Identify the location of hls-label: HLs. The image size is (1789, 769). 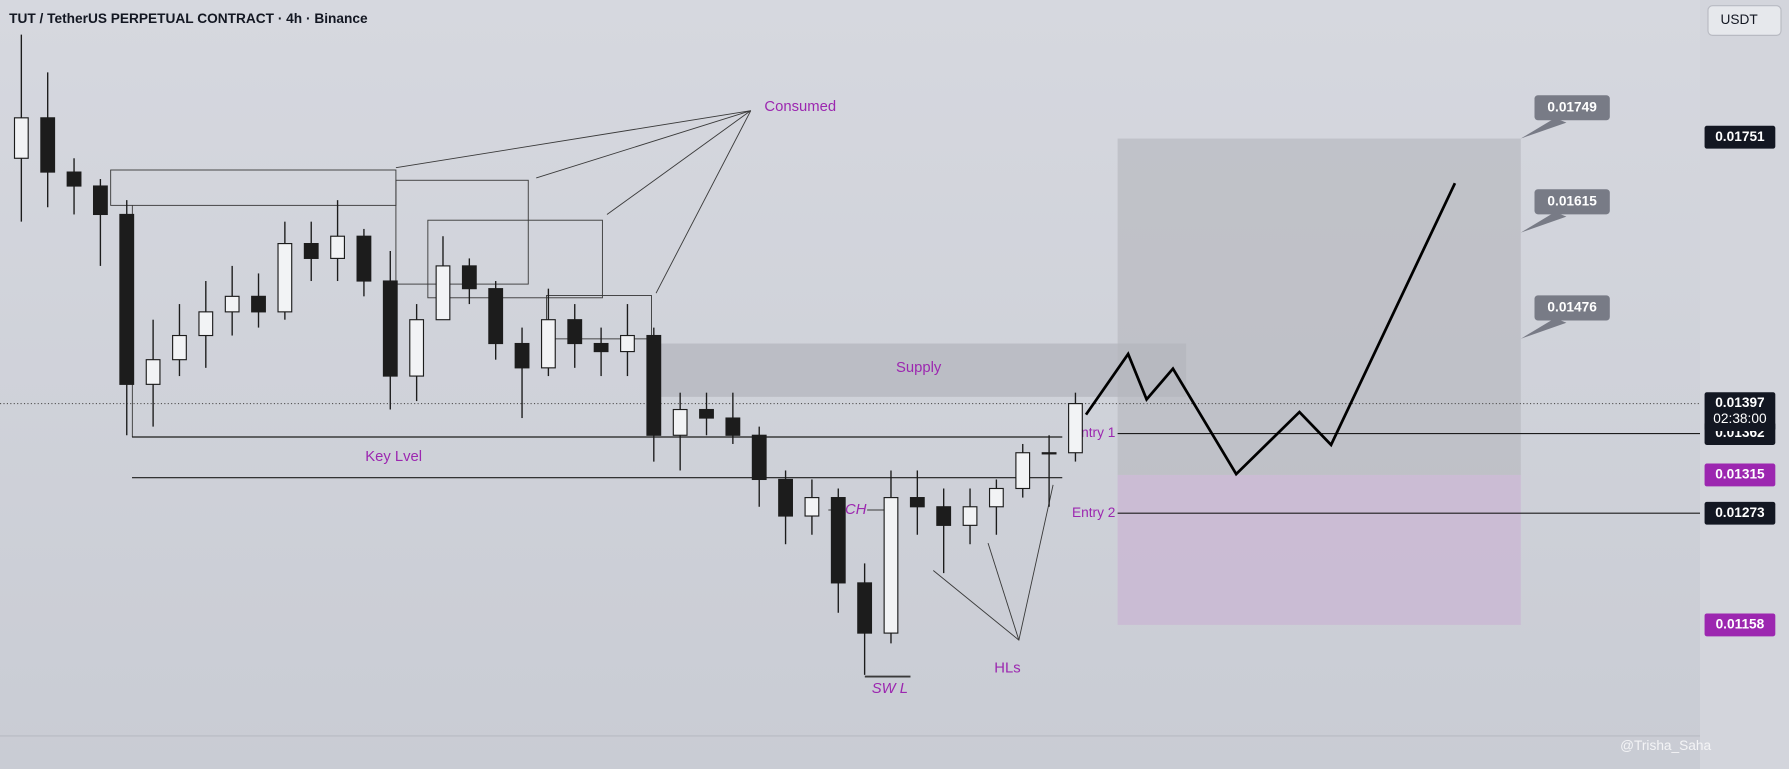
(1007, 669).